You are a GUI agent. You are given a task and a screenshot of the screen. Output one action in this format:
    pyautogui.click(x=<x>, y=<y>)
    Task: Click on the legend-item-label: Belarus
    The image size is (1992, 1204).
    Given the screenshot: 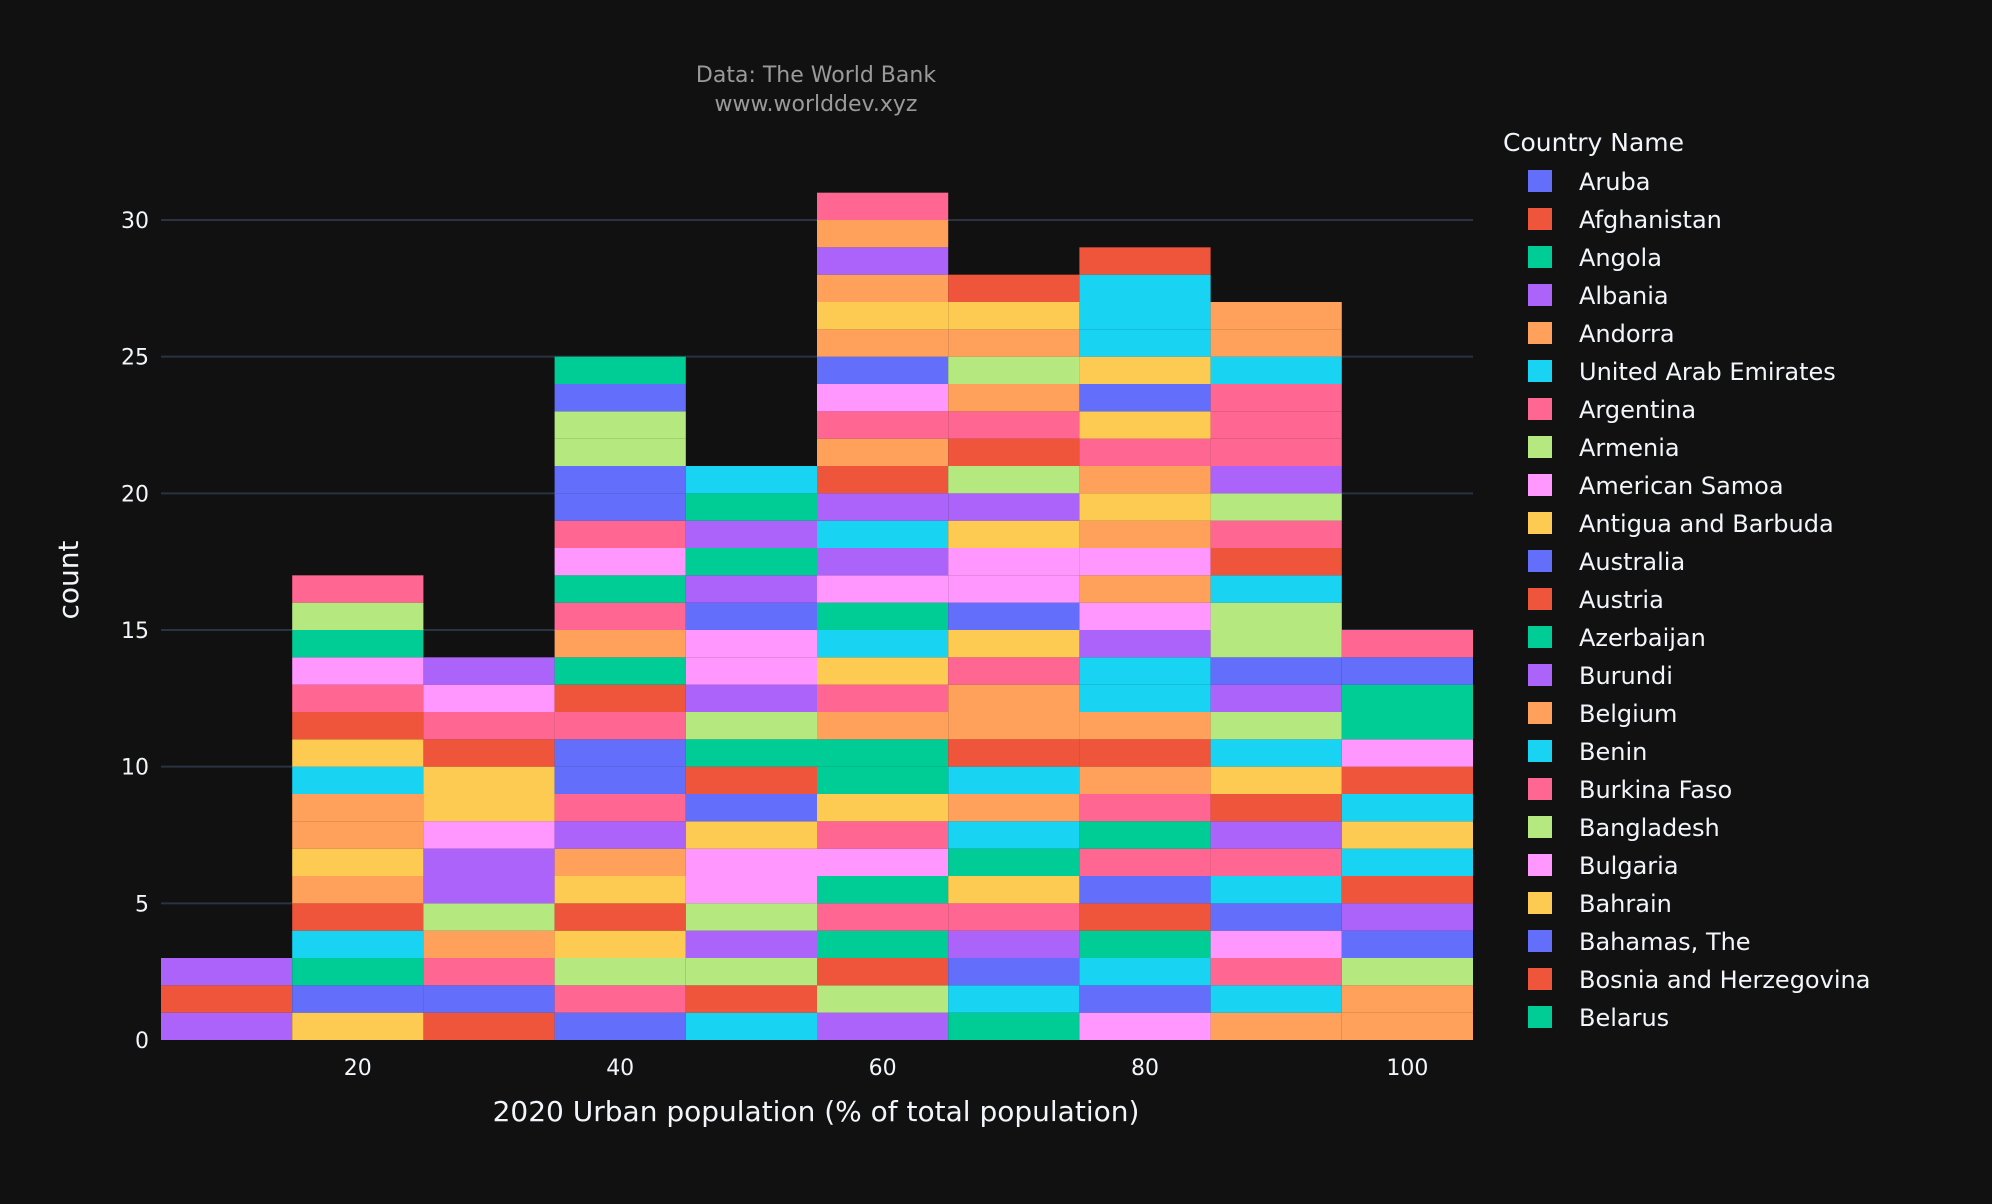 What is the action you would take?
    pyautogui.click(x=1624, y=1018)
    